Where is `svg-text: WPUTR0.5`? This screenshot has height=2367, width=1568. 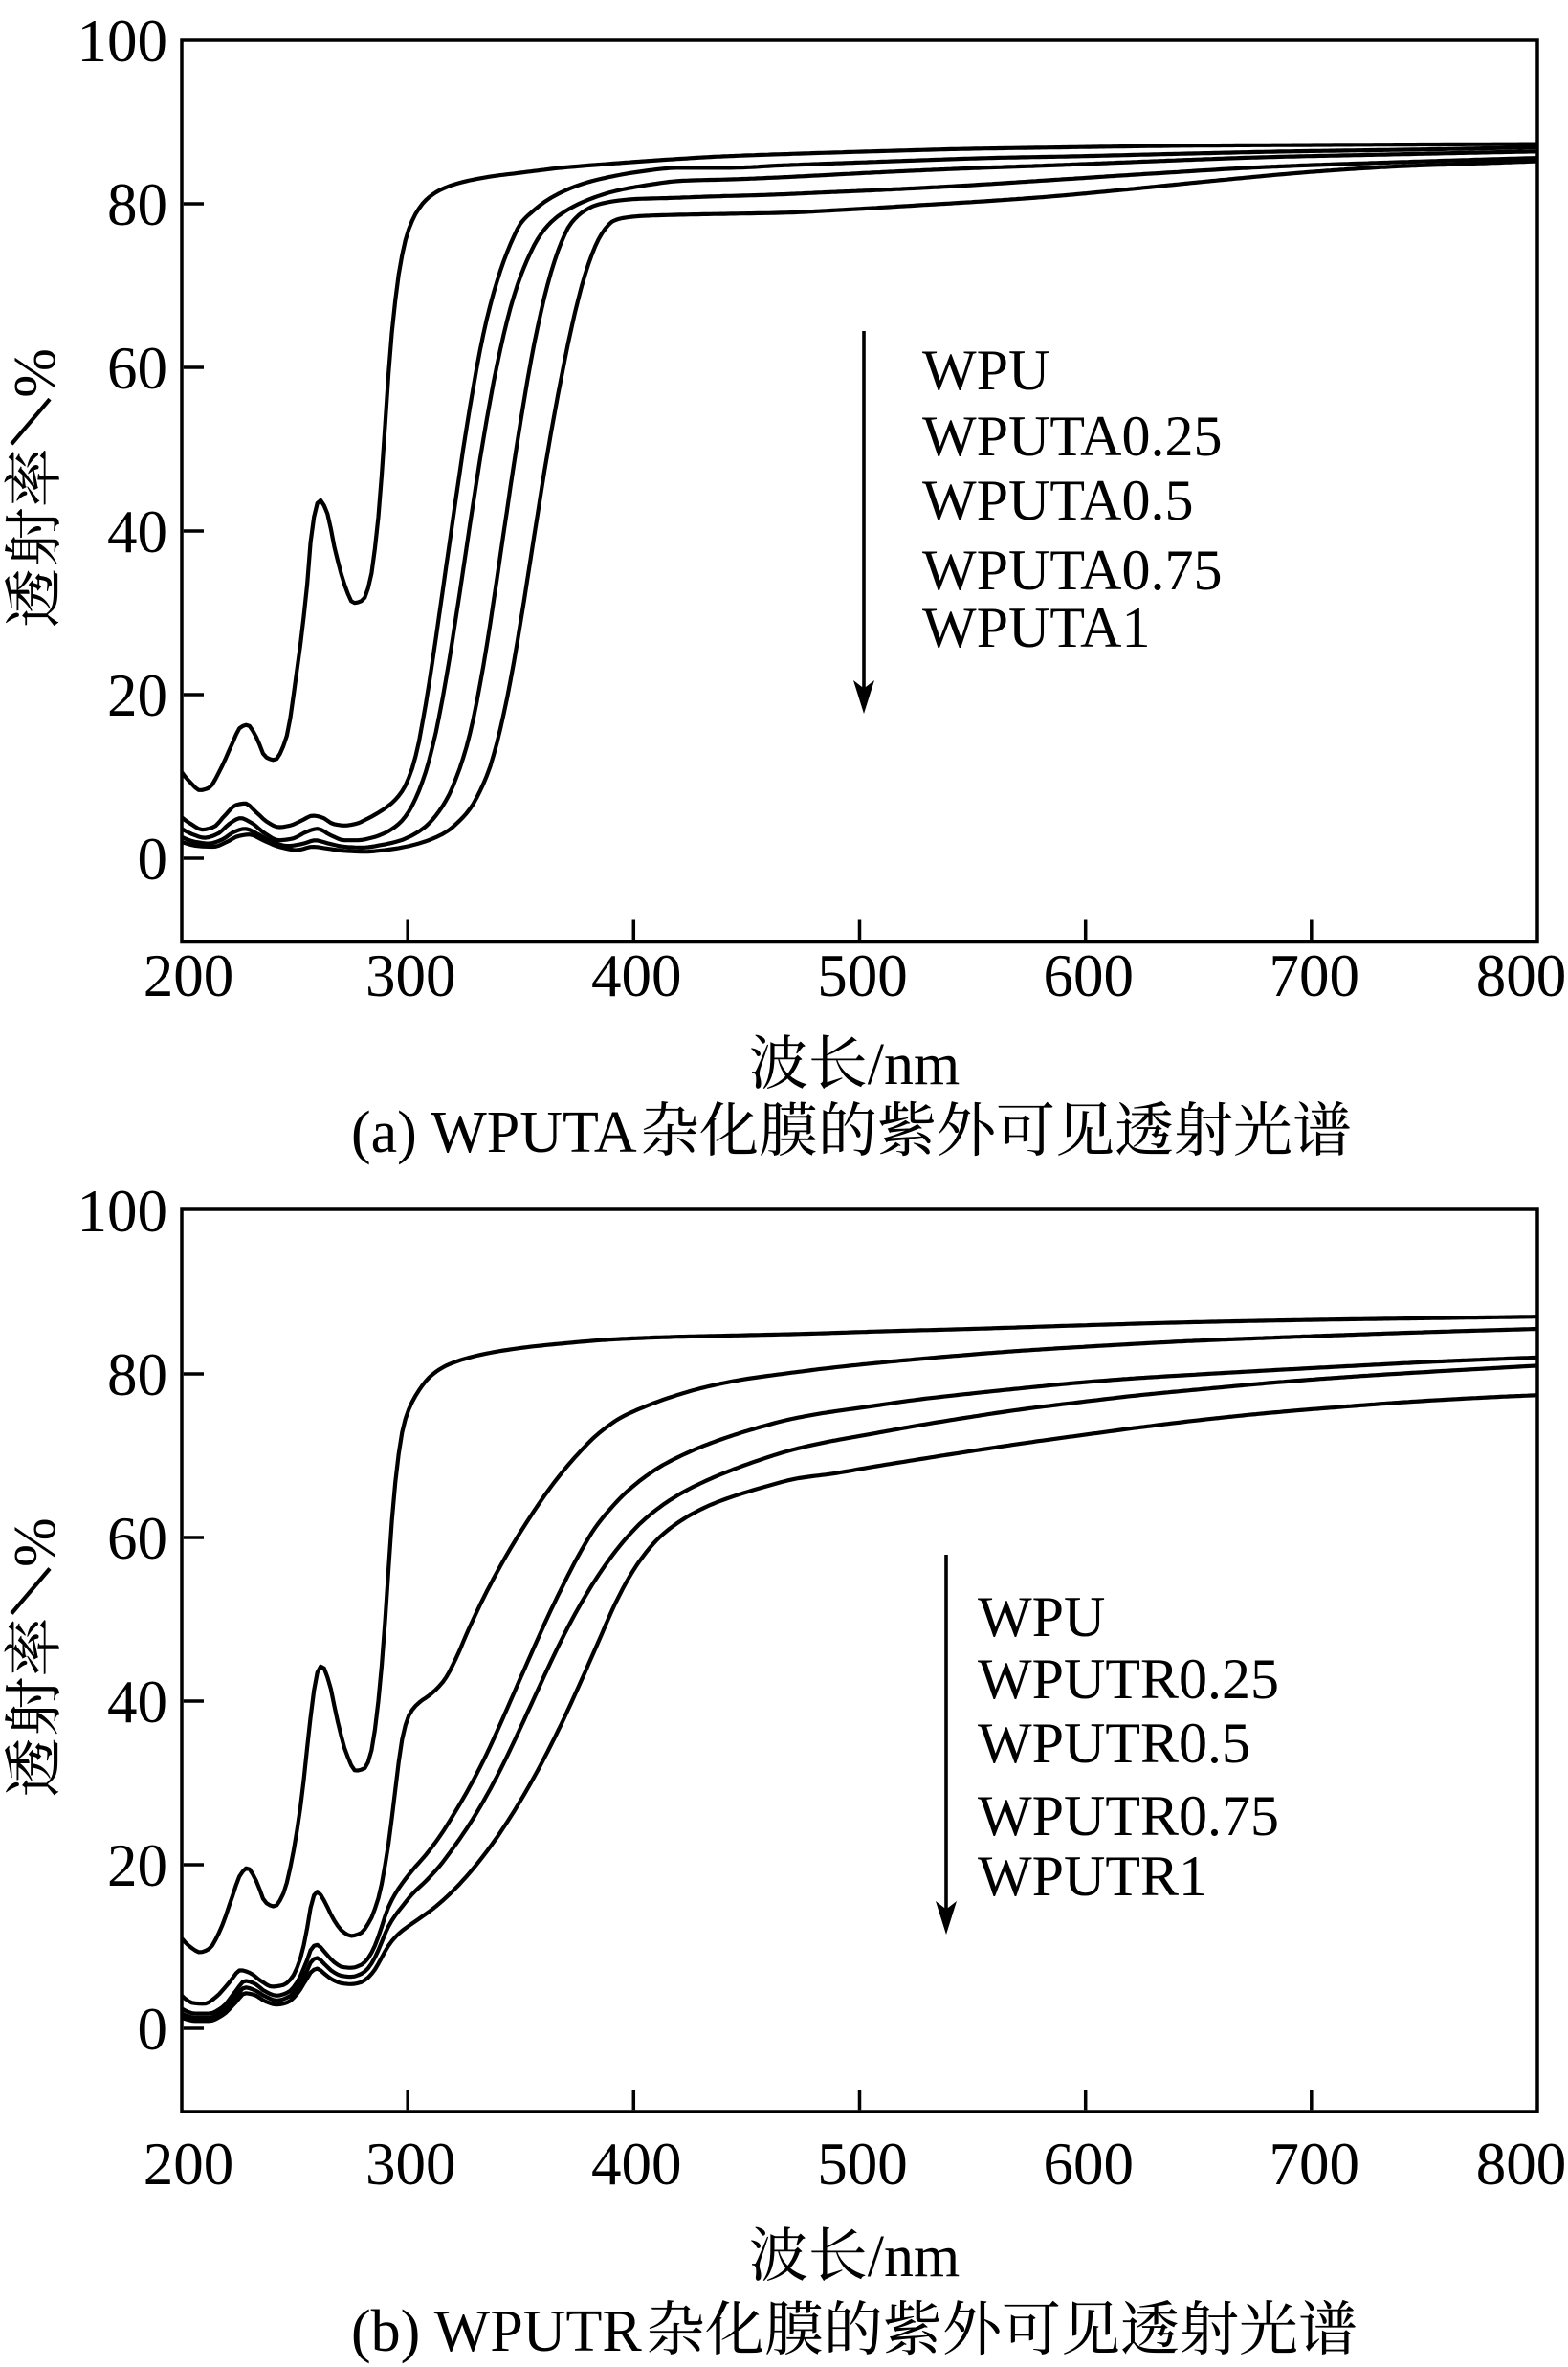 svg-text: WPUTR0.5 is located at coordinates (1114, 1744).